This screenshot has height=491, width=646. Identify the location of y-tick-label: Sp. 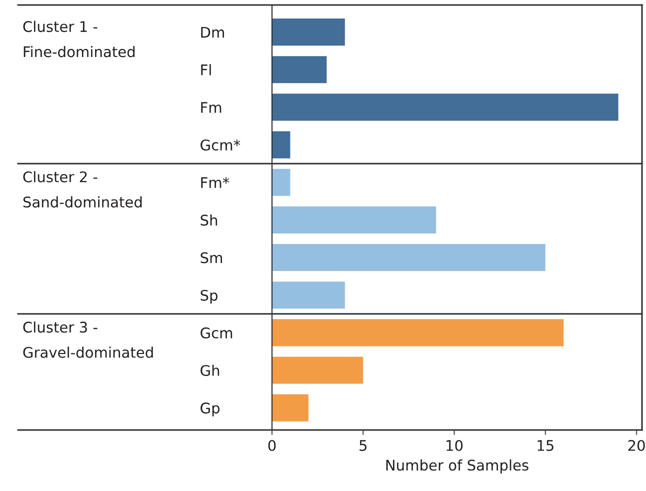
(209, 297).